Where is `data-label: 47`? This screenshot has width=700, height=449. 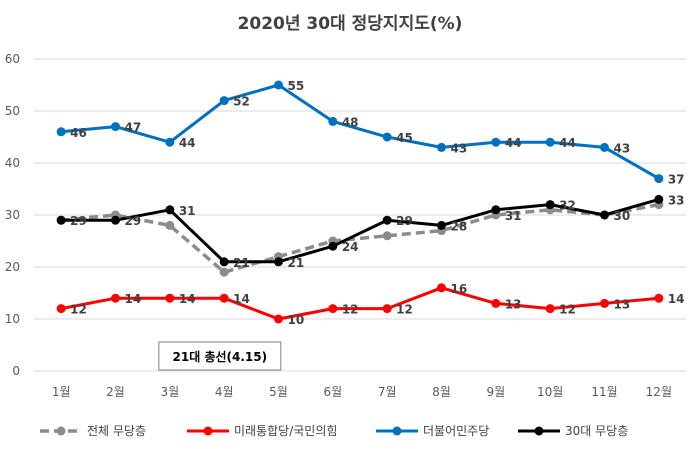
data-label: 47 is located at coordinates (133, 128).